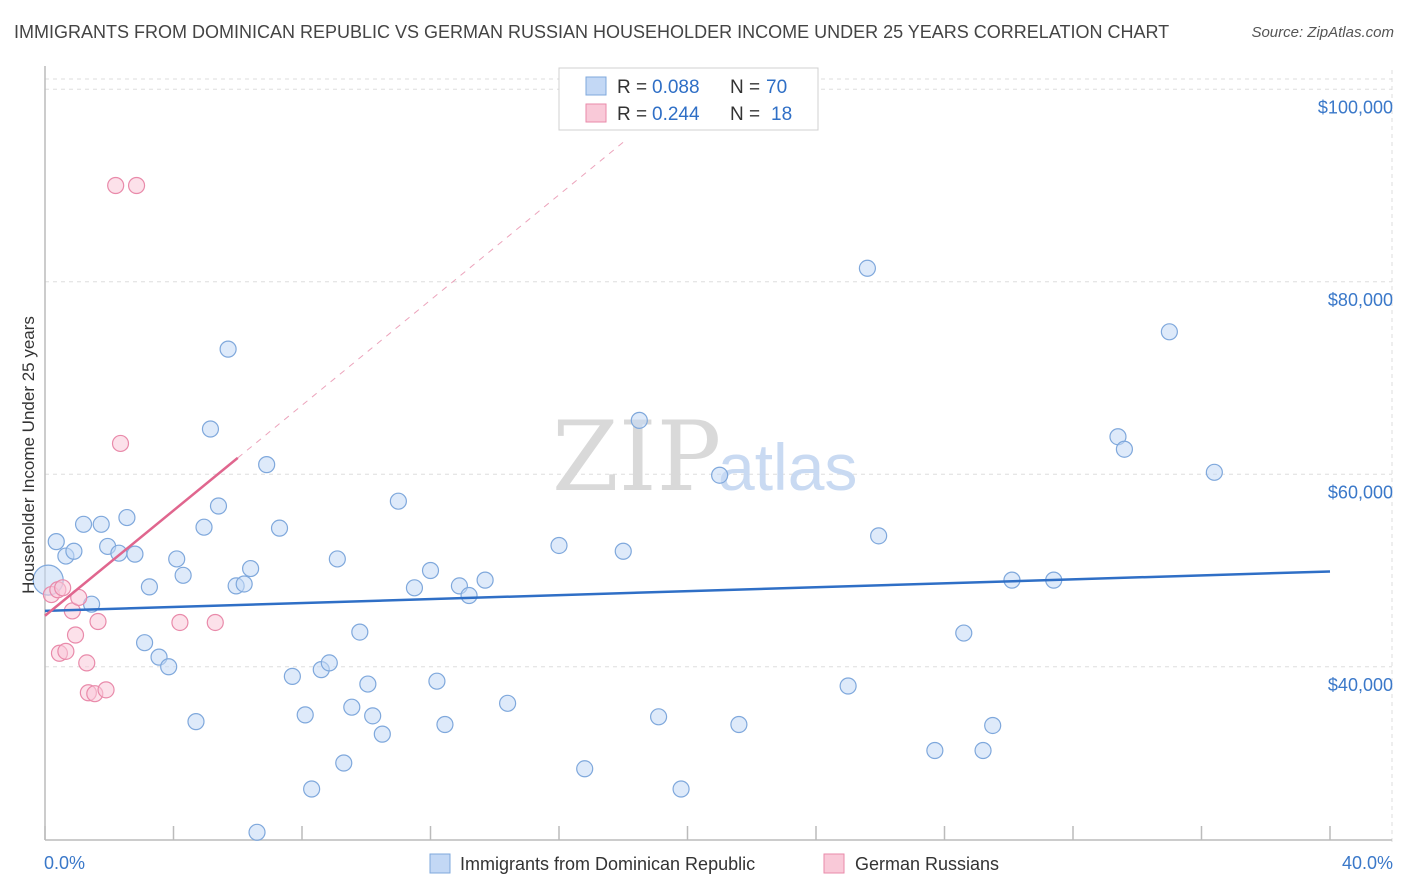  Describe the element at coordinates (787, 467) in the screenshot. I see `watermark-atlas: atlas` at that location.